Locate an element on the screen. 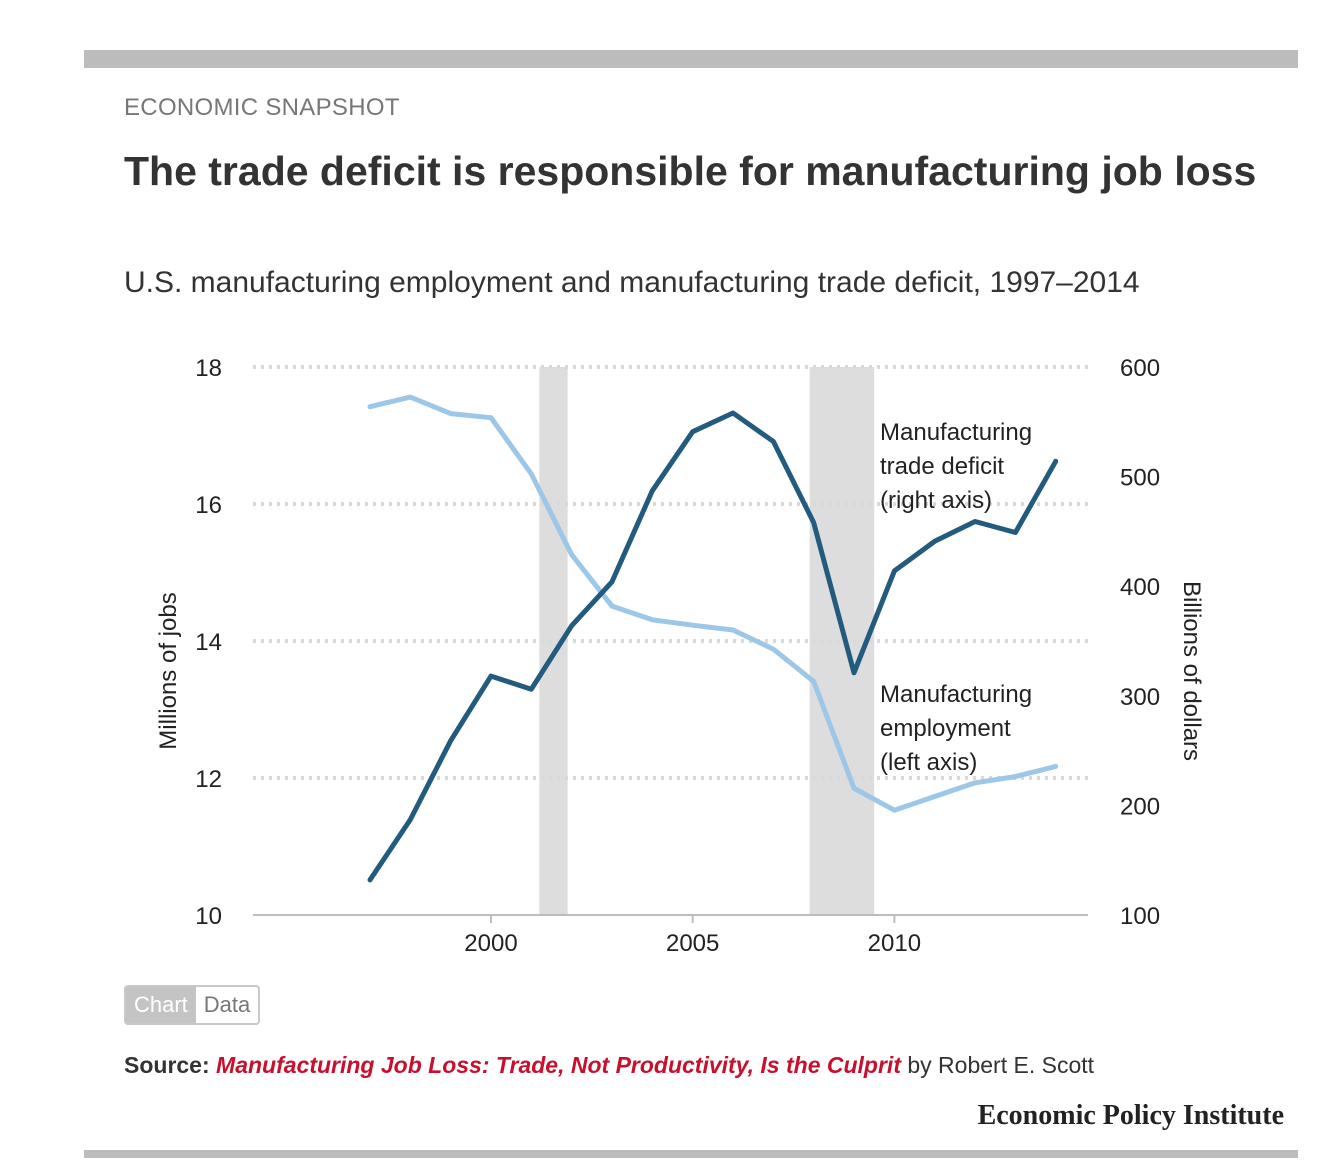 The width and height of the screenshot is (1336, 1174). y-right-tick-label: 300 is located at coordinates (1140, 697).